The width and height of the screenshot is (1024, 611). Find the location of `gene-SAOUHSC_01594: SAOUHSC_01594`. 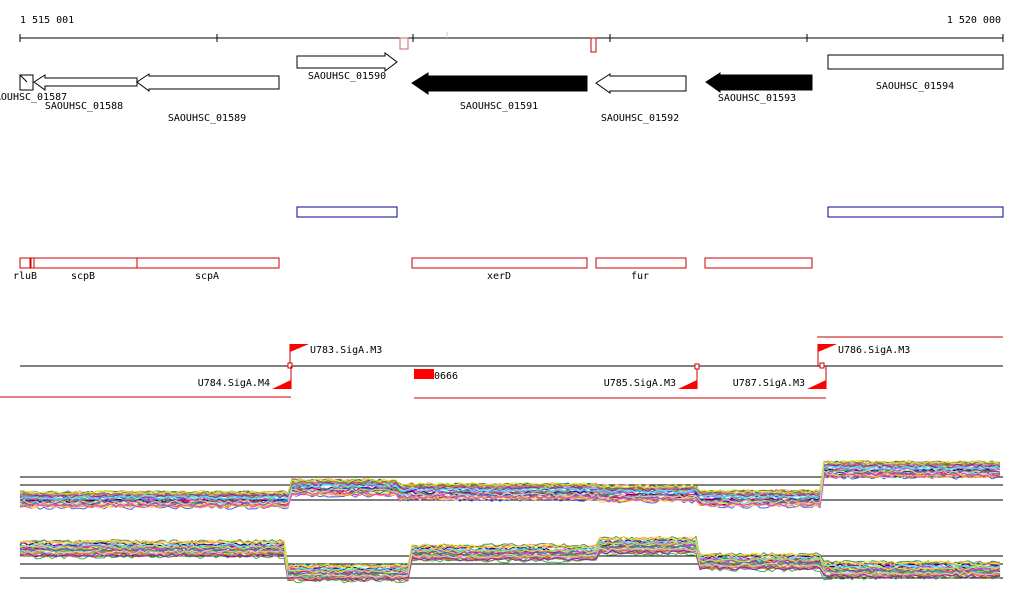

gene-SAOUHSC_01594: SAOUHSC_01594 is located at coordinates (915, 73).